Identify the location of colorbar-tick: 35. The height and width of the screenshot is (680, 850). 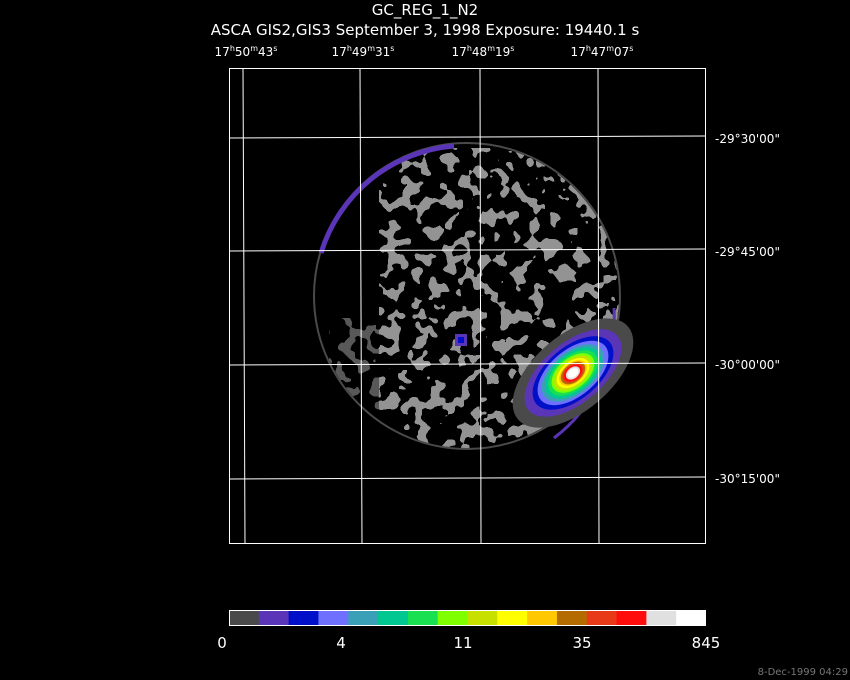
(582, 643).